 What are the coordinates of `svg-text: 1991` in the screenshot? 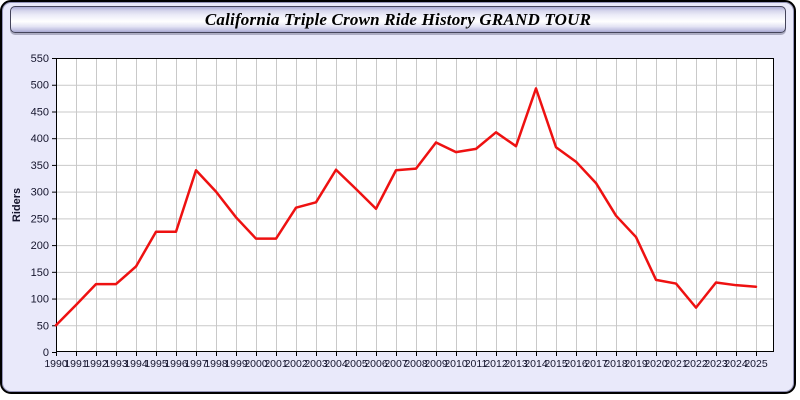 It's located at (76, 364).